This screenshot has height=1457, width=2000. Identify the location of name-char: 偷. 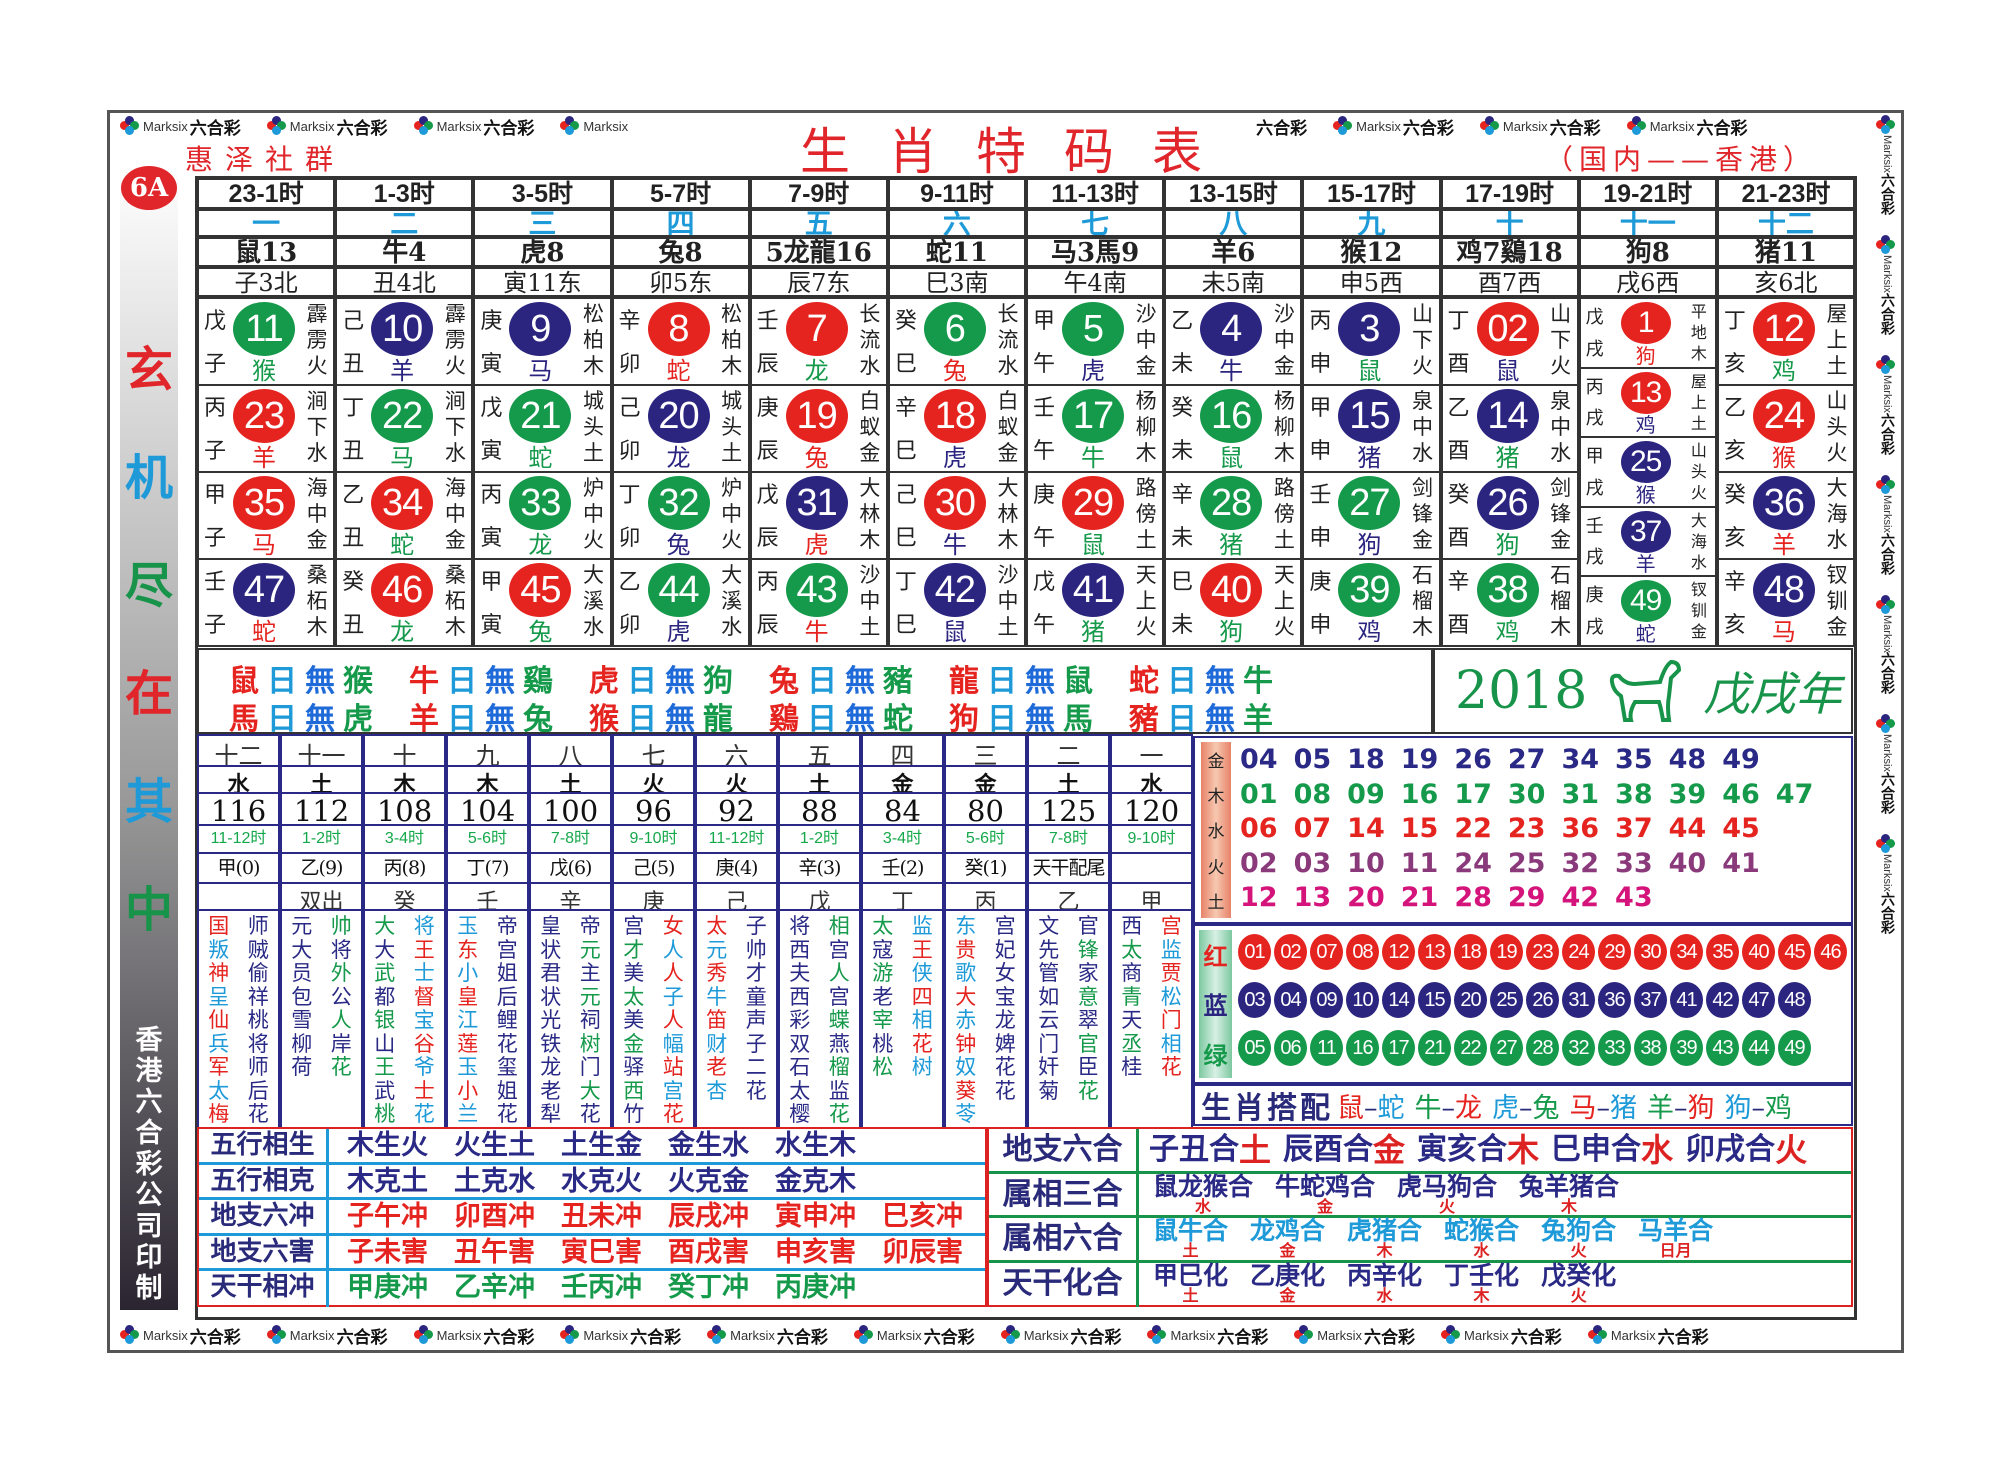
(258, 973).